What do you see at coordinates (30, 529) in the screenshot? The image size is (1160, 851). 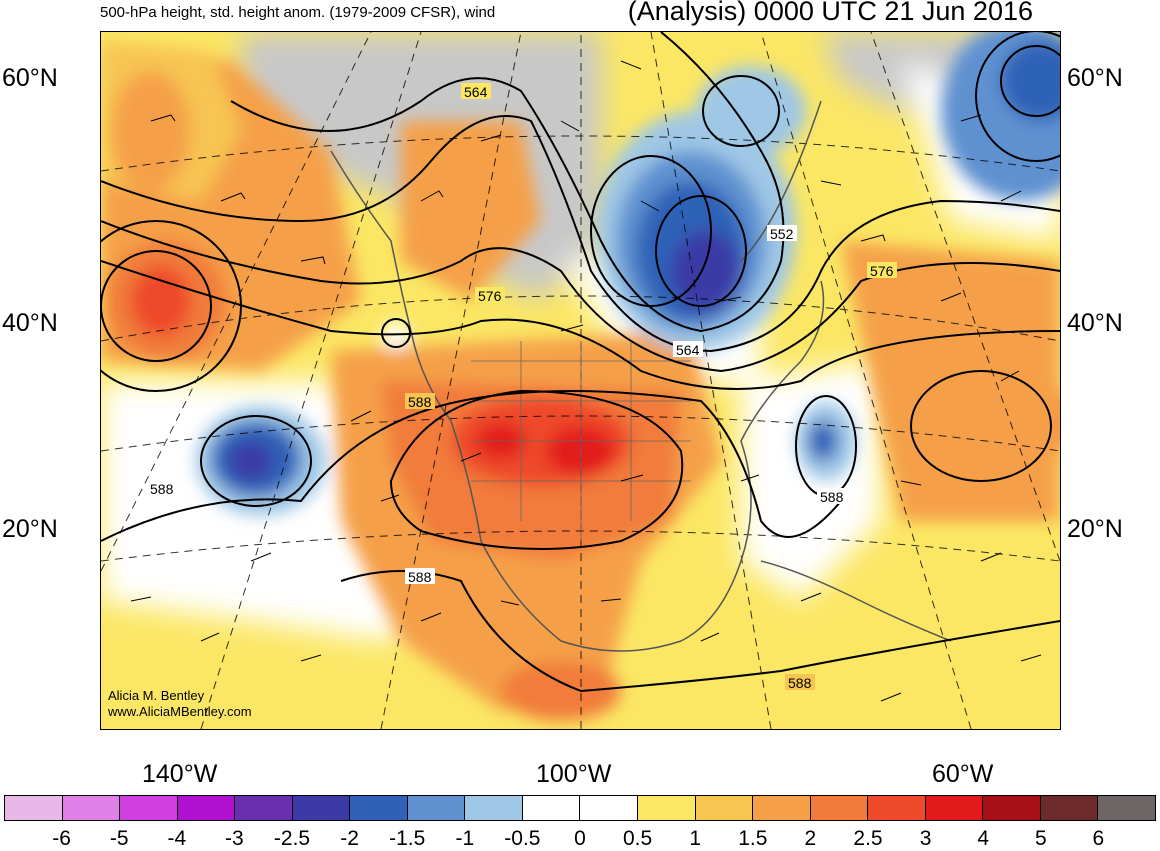 I see `lat-label-left-20: 20°N` at bounding box center [30, 529].